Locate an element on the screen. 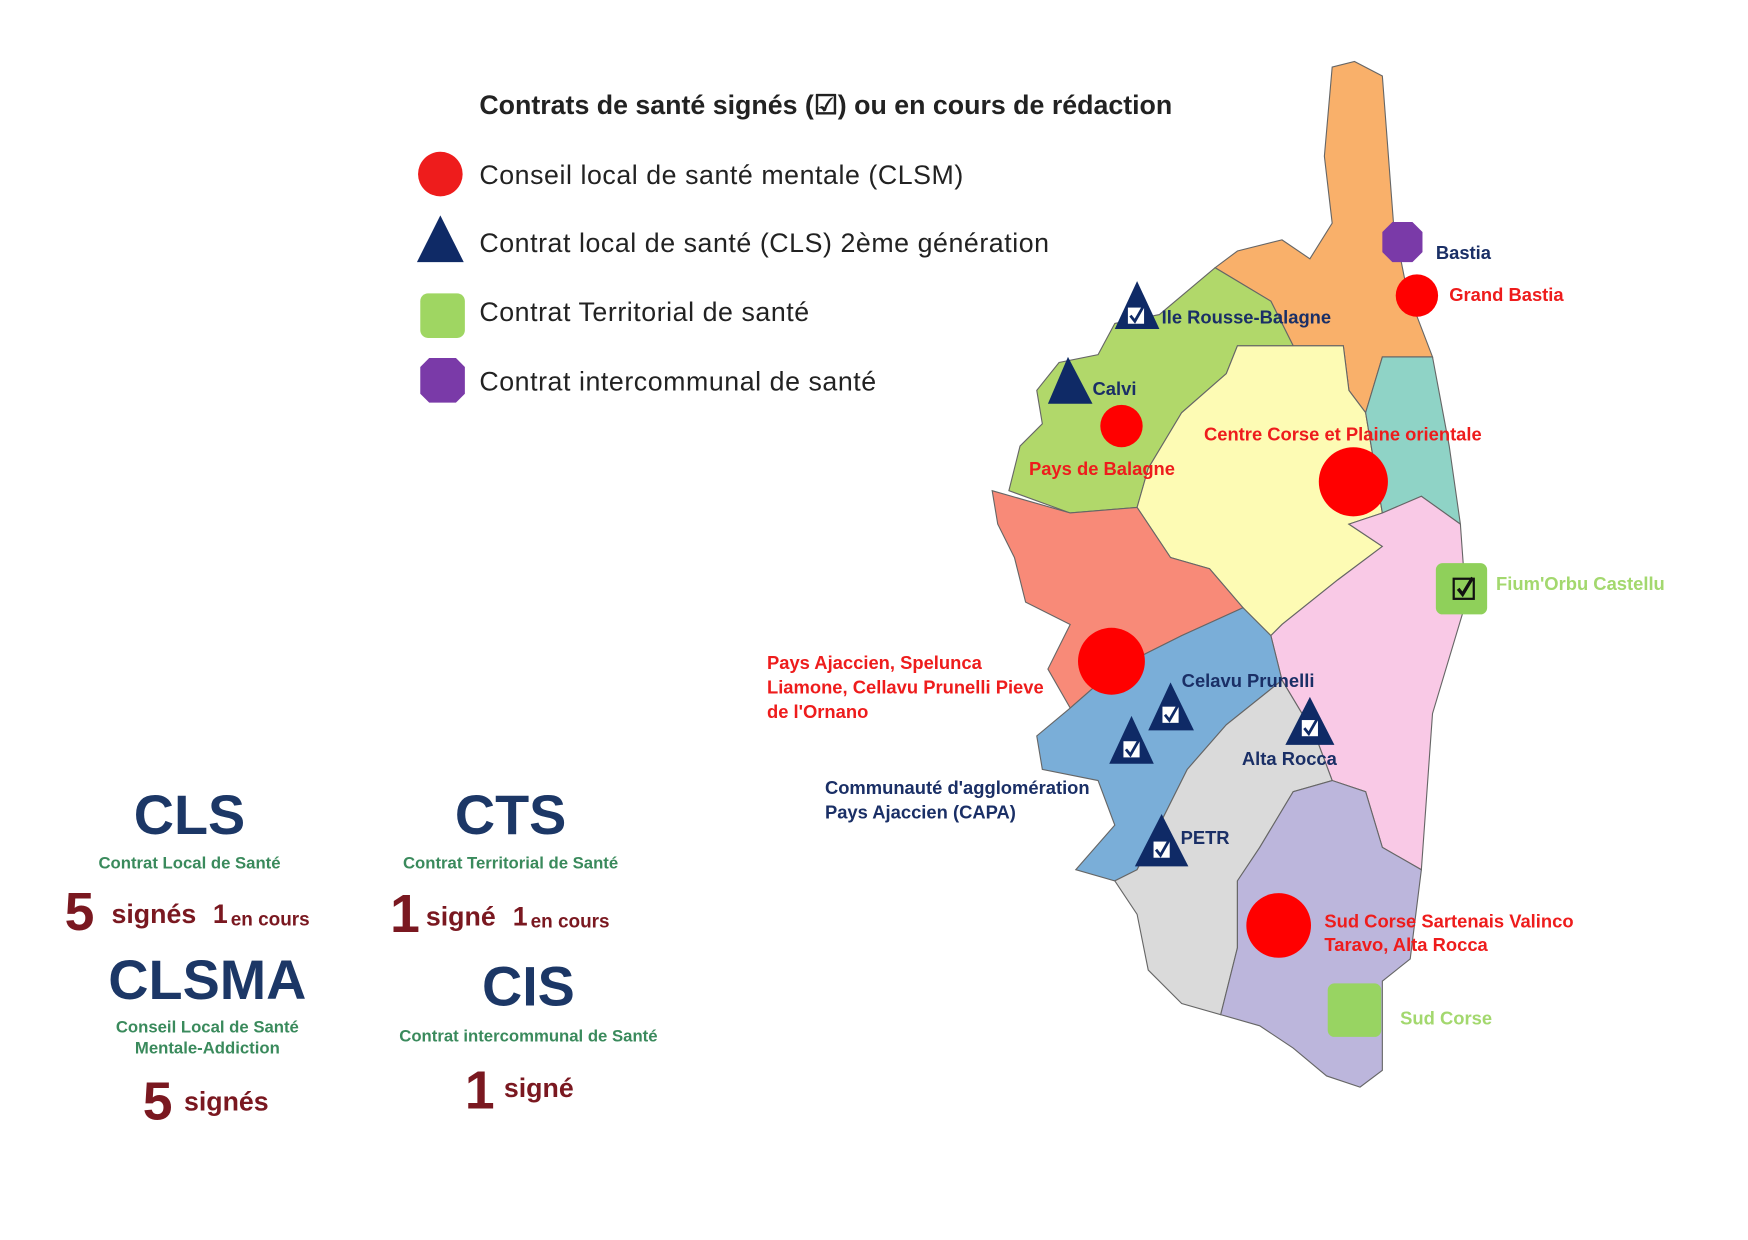 This screenshot has height=1240, width=1748. label-capa-line2: Pays Ajaccien (CAPA) is located at coordinates (920, 811).